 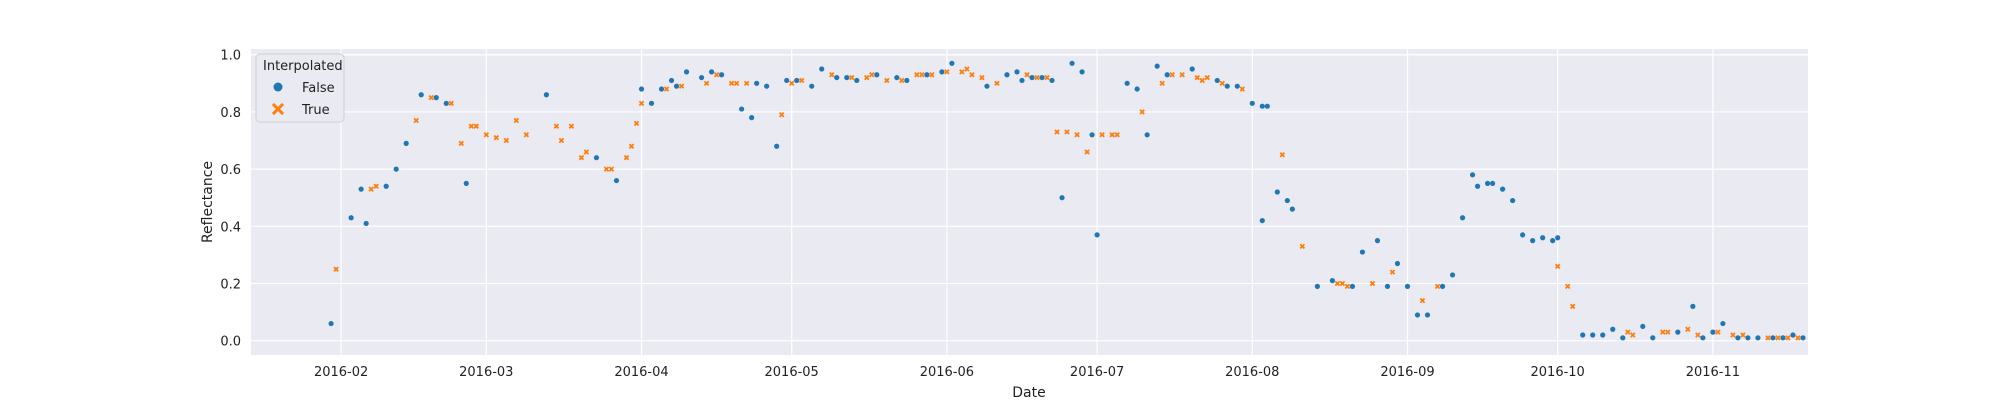 What do you see at coordinates (486, 372) in the screenshot?
I see `x-tick-label: 2016-03` at bounding box center [486, 372].